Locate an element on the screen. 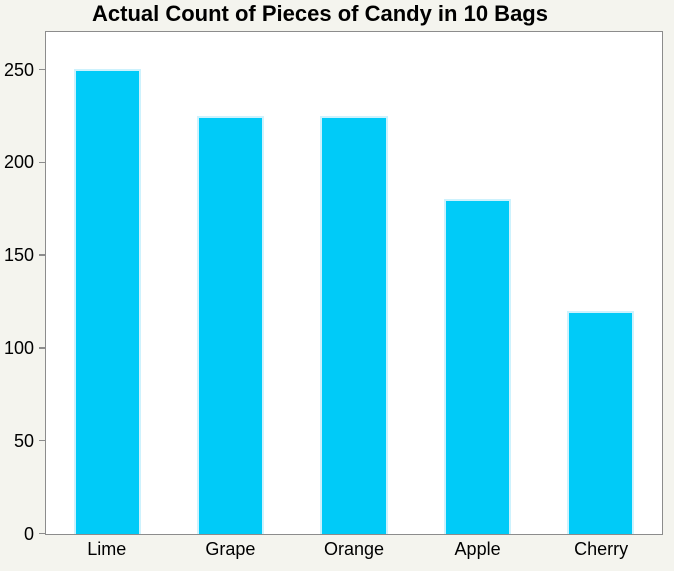 Image resolution: width=674 pixels, height=571 pixels. x-category-label: Apple is located at coordinates (477, 549).